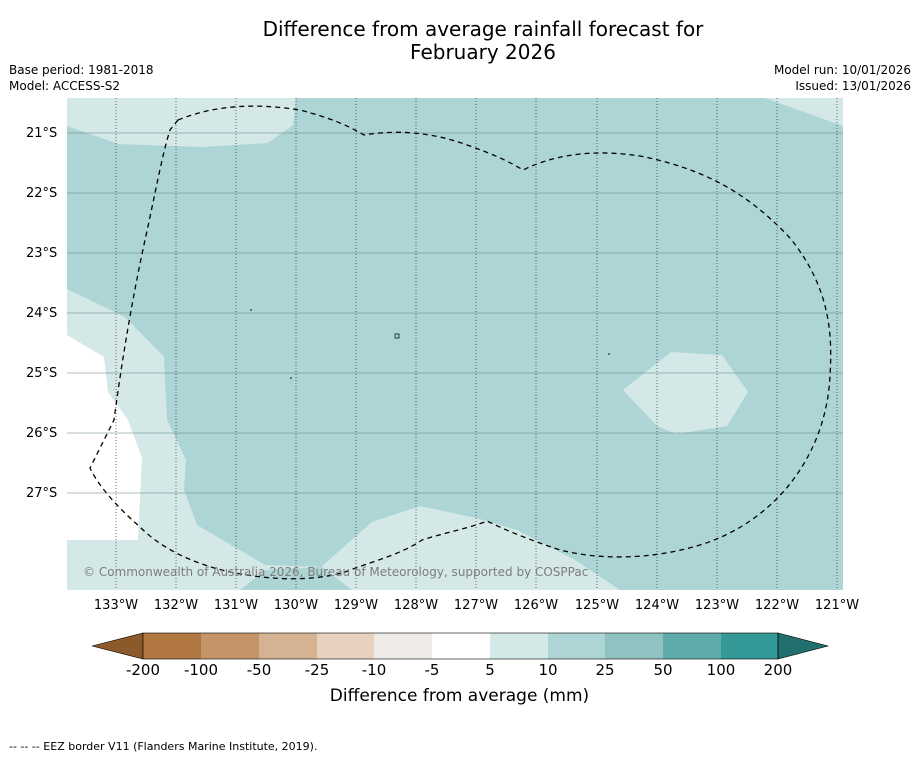 Image resolution: width=919 pixels, height=758 pixels. What do you see at coordinates (476, 605) in the screenshot?
I see `lon-label: 127°W` at bounding box center [476, 605].